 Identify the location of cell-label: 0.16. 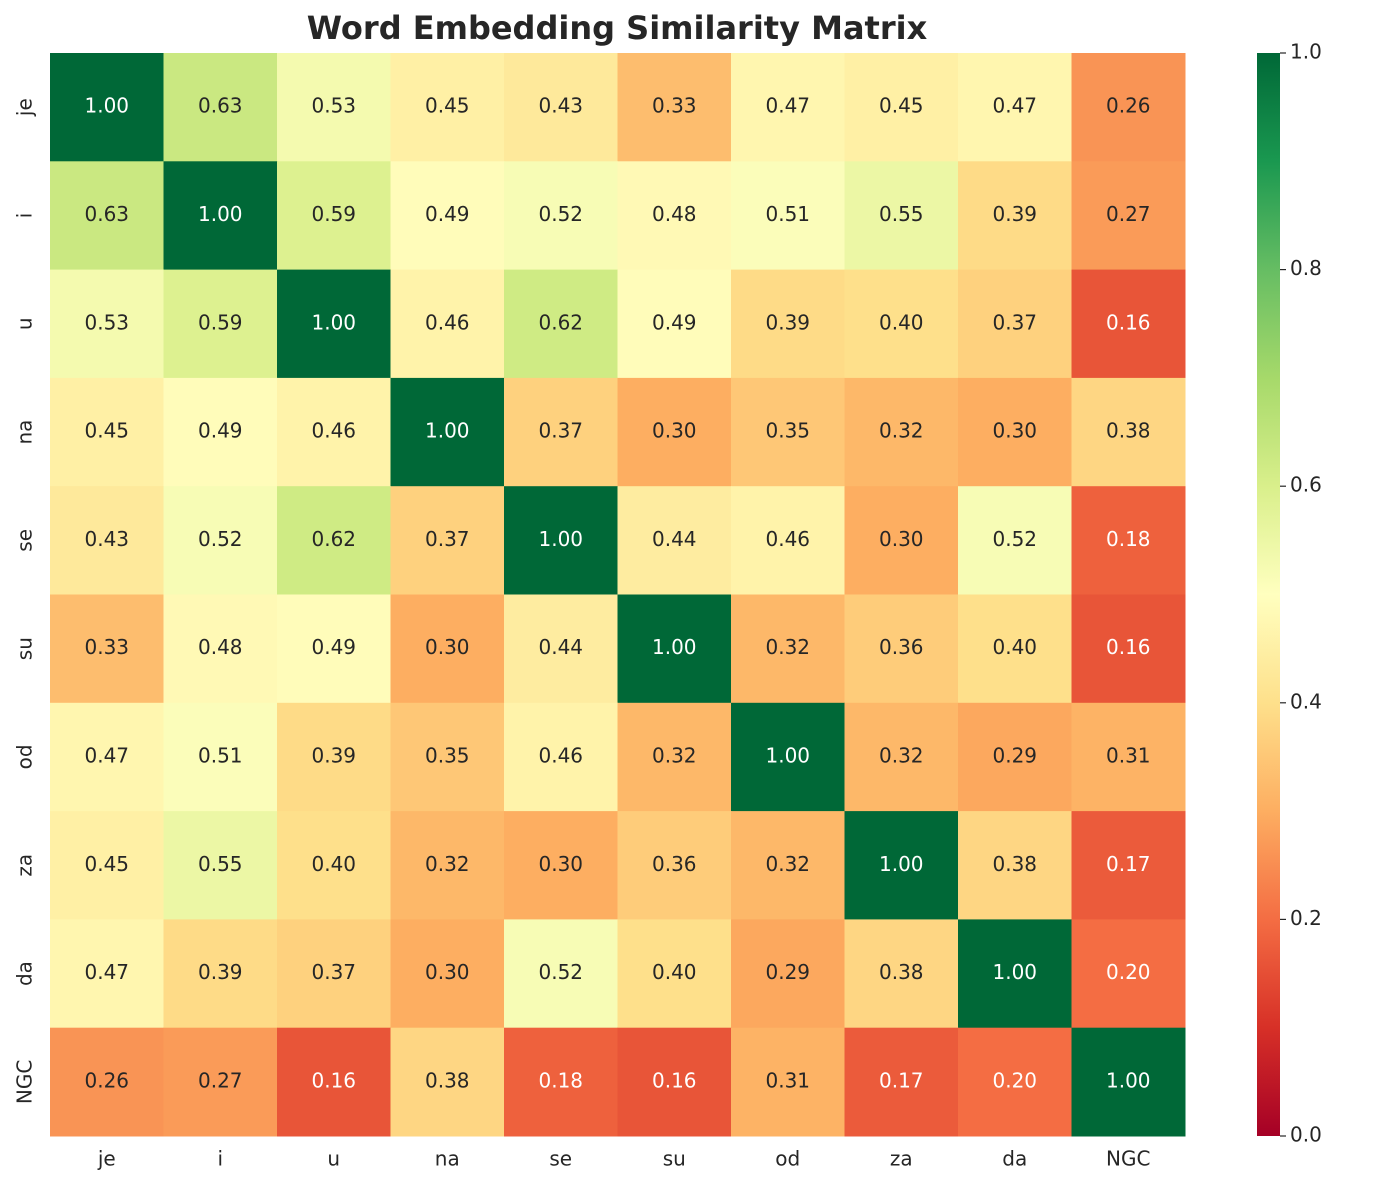
(1128, 322).